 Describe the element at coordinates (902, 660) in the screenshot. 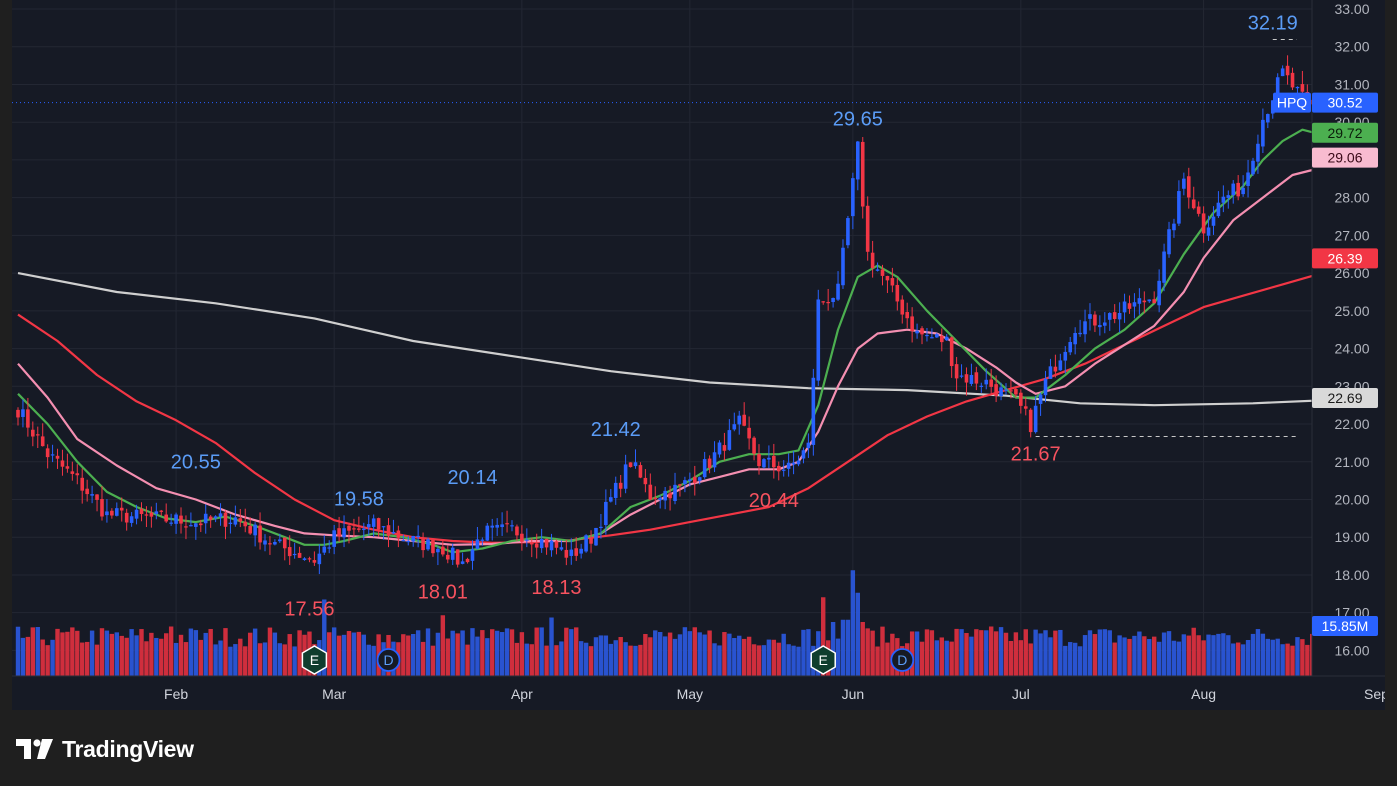

I see `event-label: D` at that location.